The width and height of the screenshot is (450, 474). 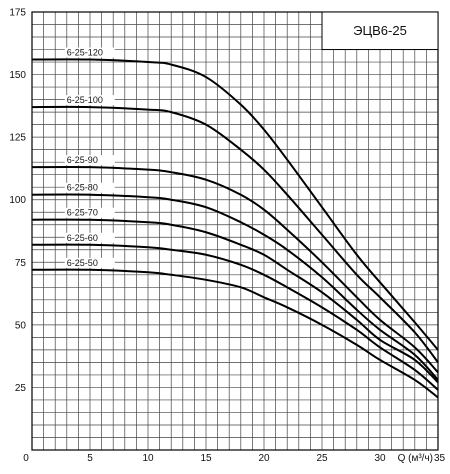 What do you see at coordinates (17, 13) in the screenshot?
I see `y-tick-label: 175` at bounding box center [17, 13].